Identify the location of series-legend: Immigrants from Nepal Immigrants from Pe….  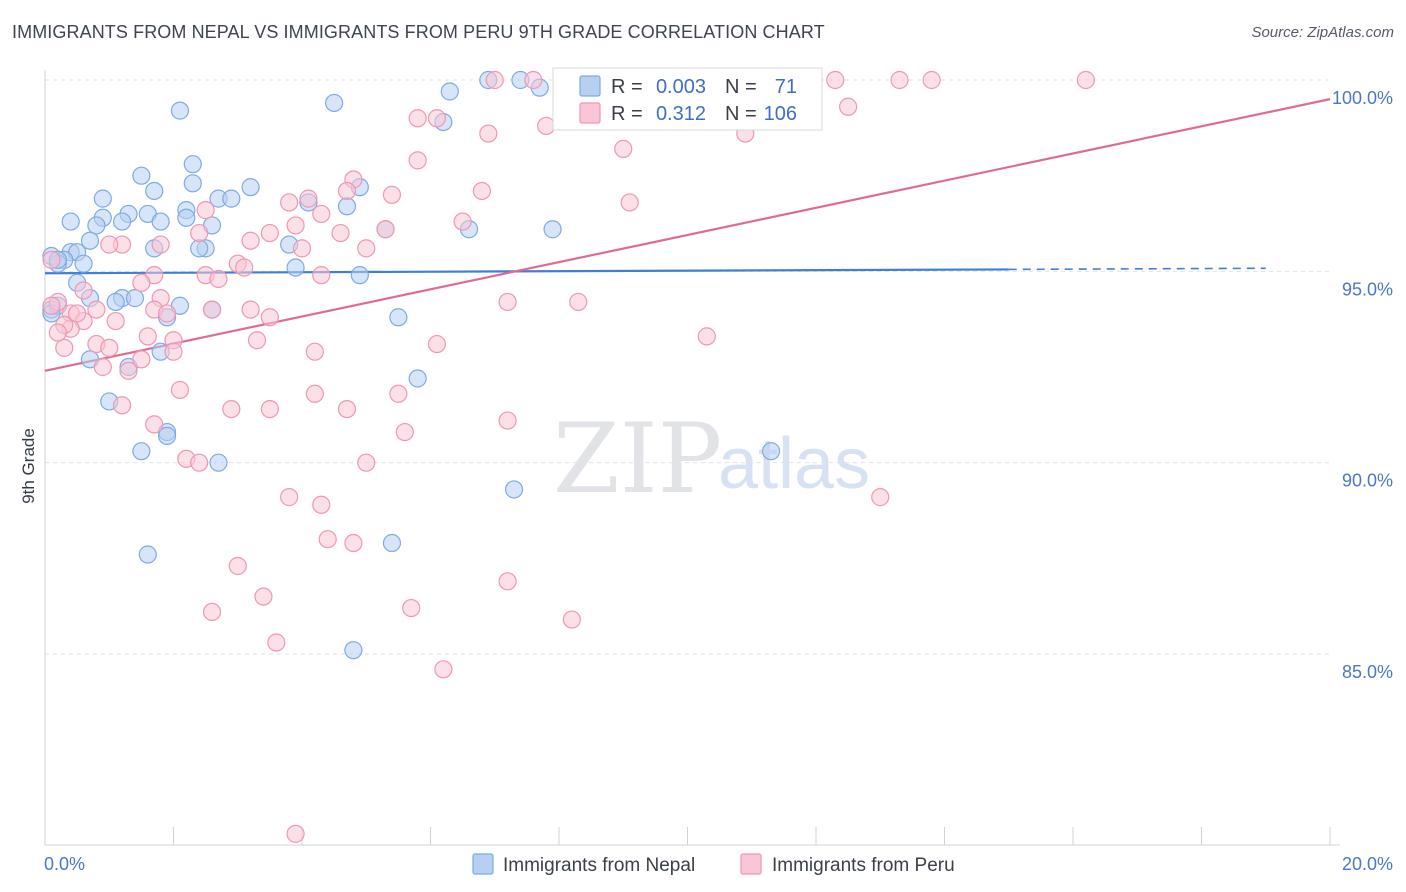
(713, 864).